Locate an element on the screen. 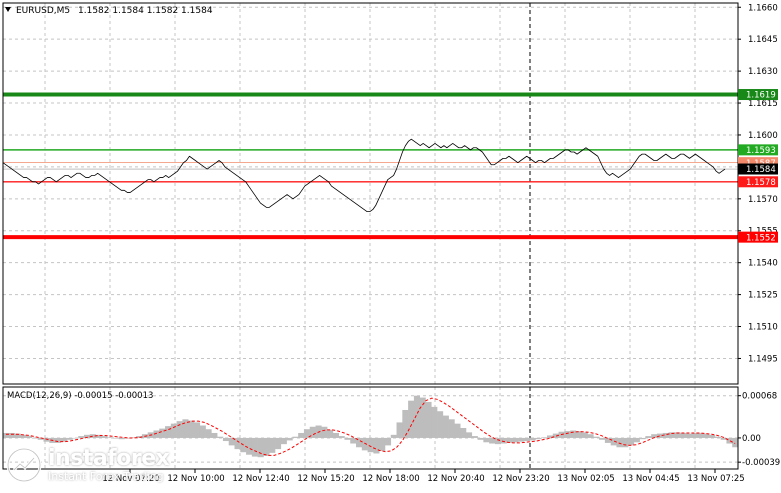 Image resolution: width=781 pixels, height=493 pixels. level-tag-label: 1.1593 is located at coordinates (761, 151).